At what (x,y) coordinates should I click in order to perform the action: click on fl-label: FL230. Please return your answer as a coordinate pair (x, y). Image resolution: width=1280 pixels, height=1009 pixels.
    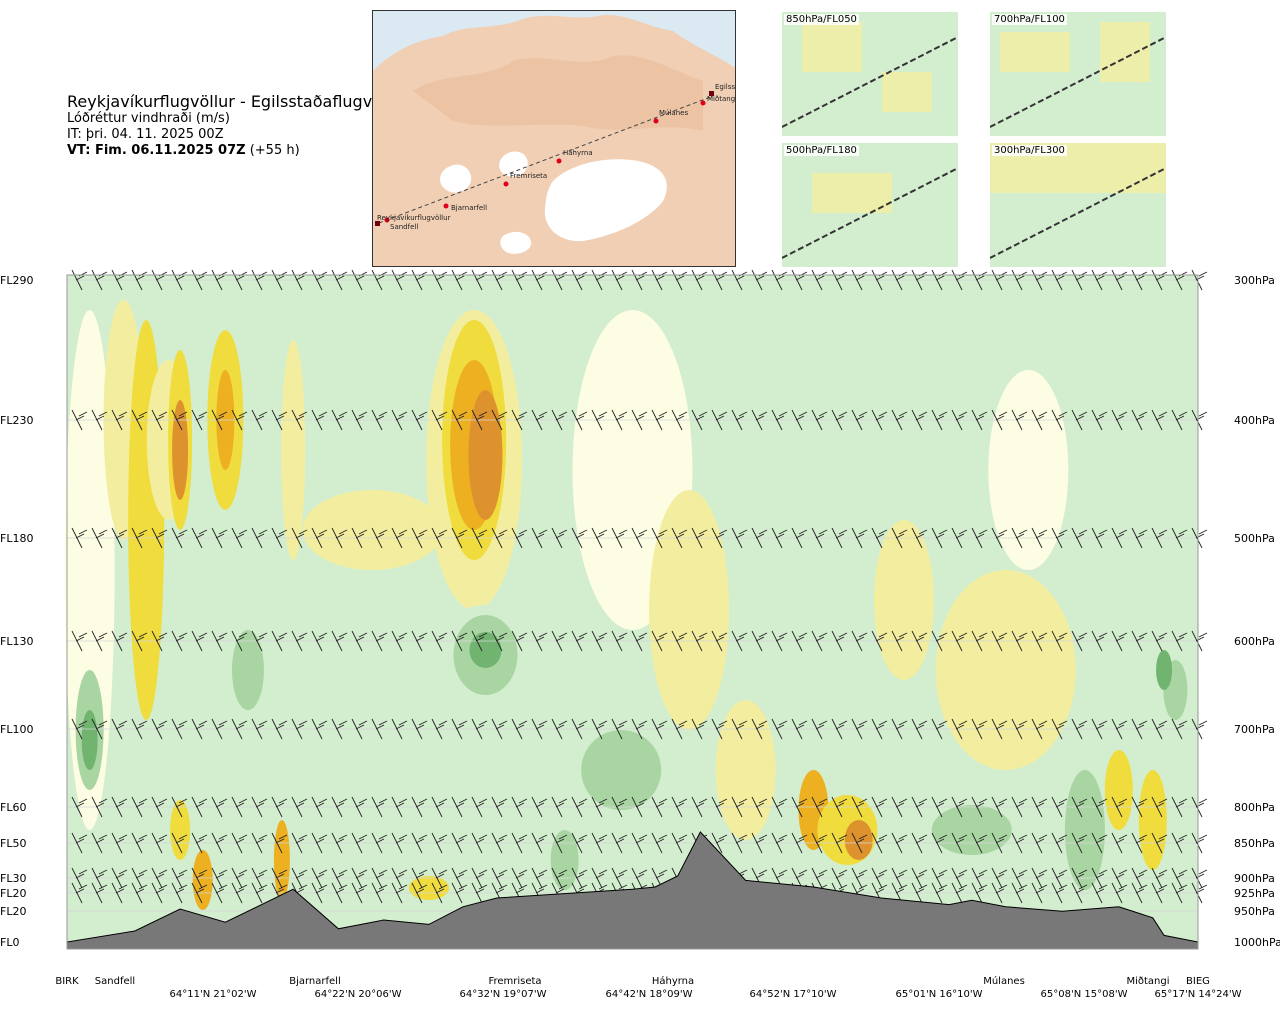
    Looking at the image, I should click on (16, 420).